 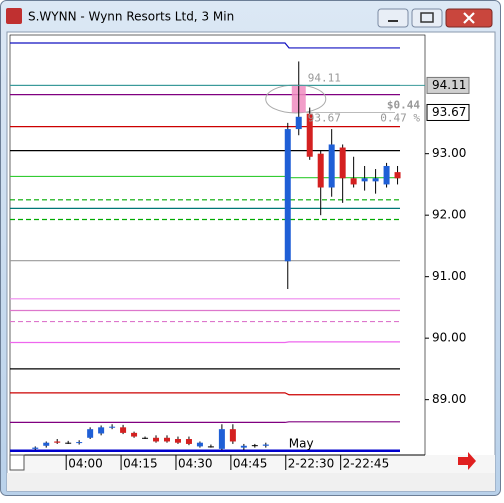 I want to click on x-tick-label: 04:45, so click(x=250, y=464).